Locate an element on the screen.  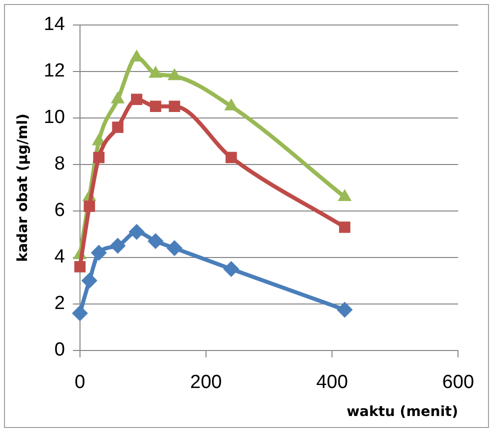
y-tick-label: 14 is located at coordinates (55, 25).